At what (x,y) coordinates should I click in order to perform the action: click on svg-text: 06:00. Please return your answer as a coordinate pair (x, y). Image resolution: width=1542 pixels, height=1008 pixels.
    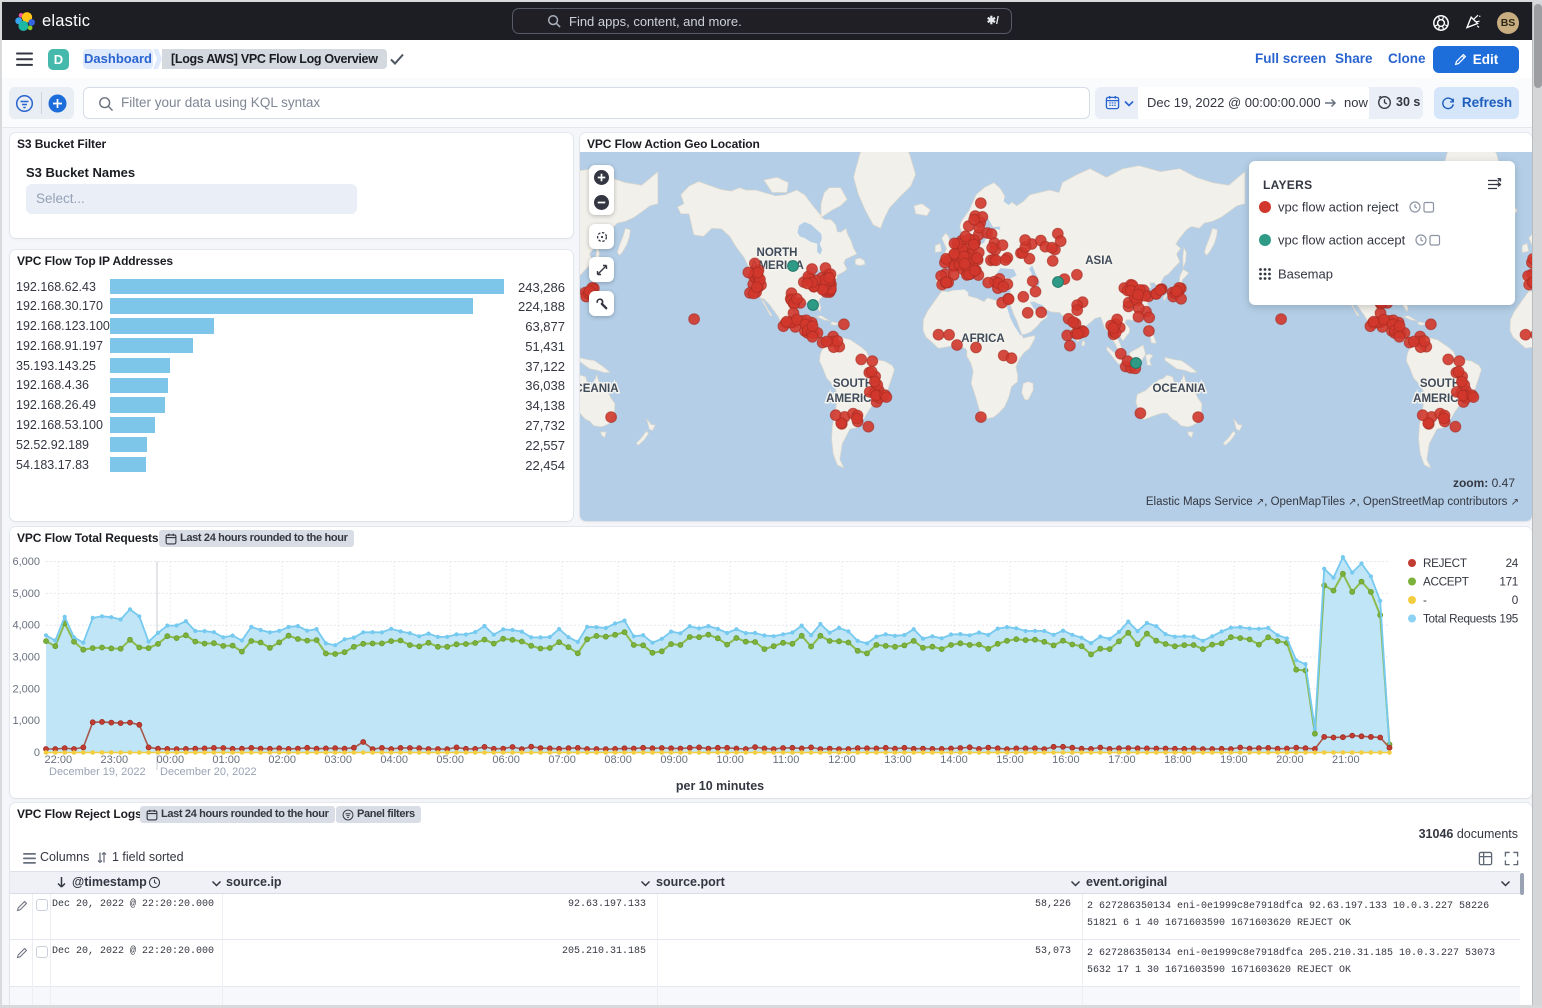
    Looking at the image, I should click on (506, 760).